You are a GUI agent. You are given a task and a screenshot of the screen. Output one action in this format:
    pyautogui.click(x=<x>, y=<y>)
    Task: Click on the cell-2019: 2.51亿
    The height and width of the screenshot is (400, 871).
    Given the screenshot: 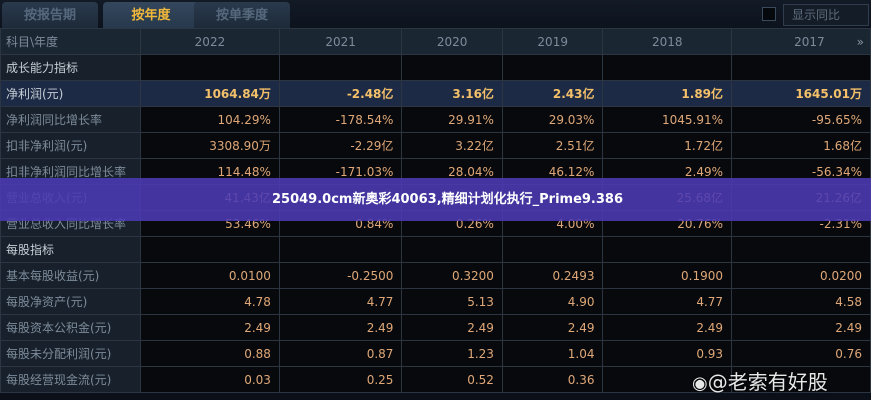 What is the action you would take?
    pyautogui.click(x=552, y=145)
    